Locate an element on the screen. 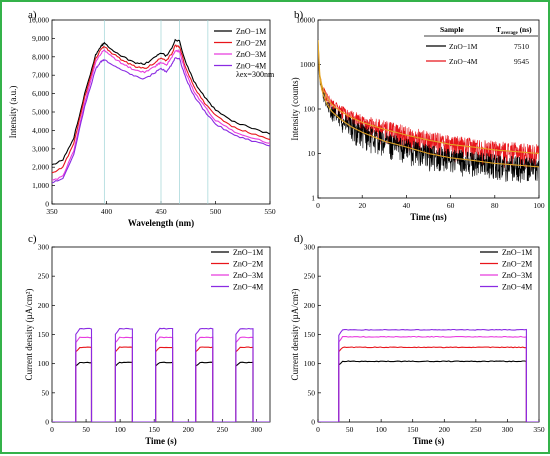  y-tick-label: 1,000 is located at coordinates (40, 185).